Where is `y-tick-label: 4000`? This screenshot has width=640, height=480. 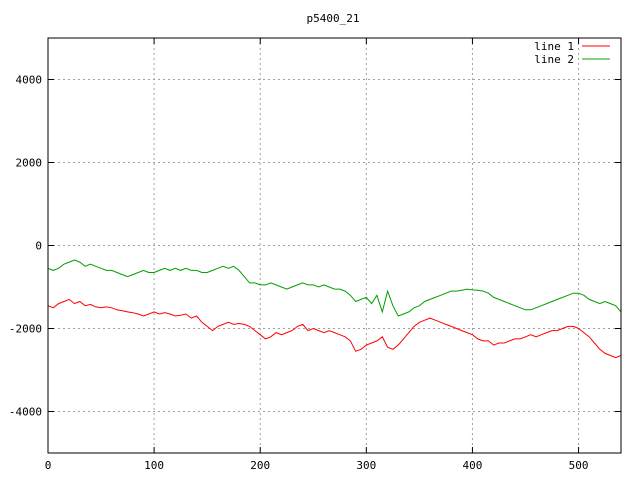 y-tick-label: 4000 is located at coordinates (29, 80).